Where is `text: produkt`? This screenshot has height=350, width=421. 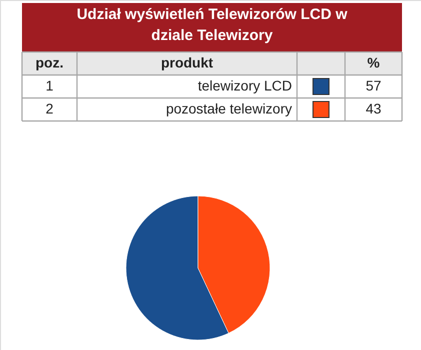
text: produkt is located at coordinates (187, 62).